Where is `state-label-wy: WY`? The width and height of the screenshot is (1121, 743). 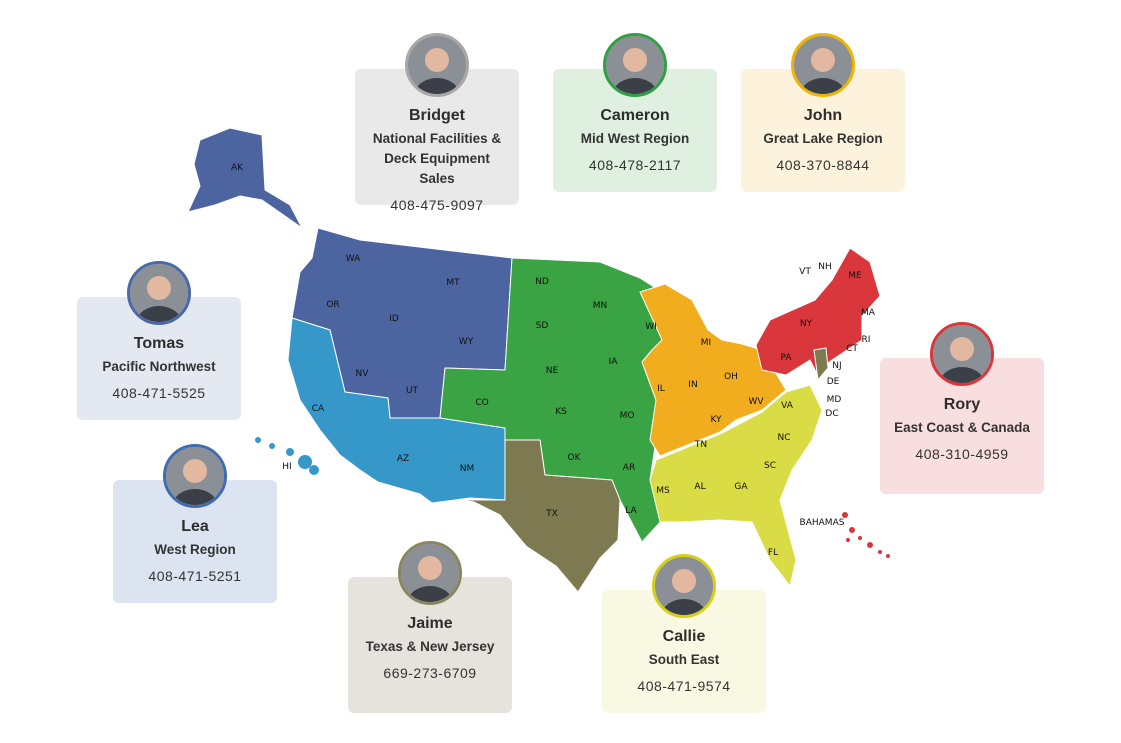
state-label-wy: WY is located at coordinates (466, 342).